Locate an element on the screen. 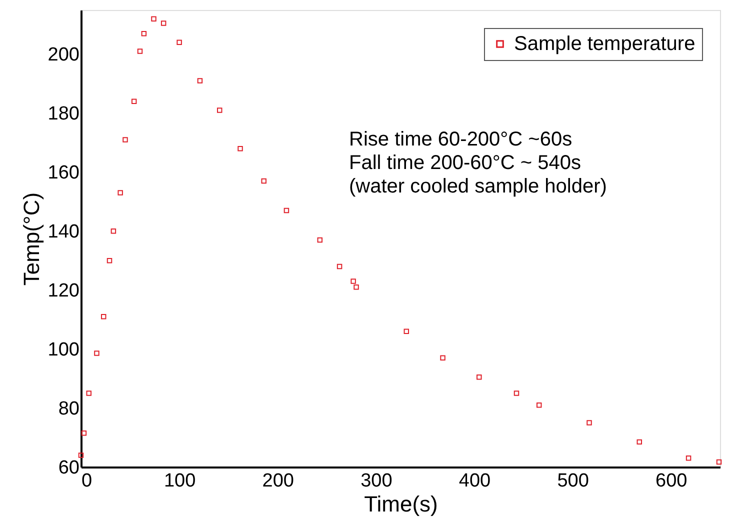 The image size is (734, 529). y-tick-label: 100 is located at coordinates (64, 350).